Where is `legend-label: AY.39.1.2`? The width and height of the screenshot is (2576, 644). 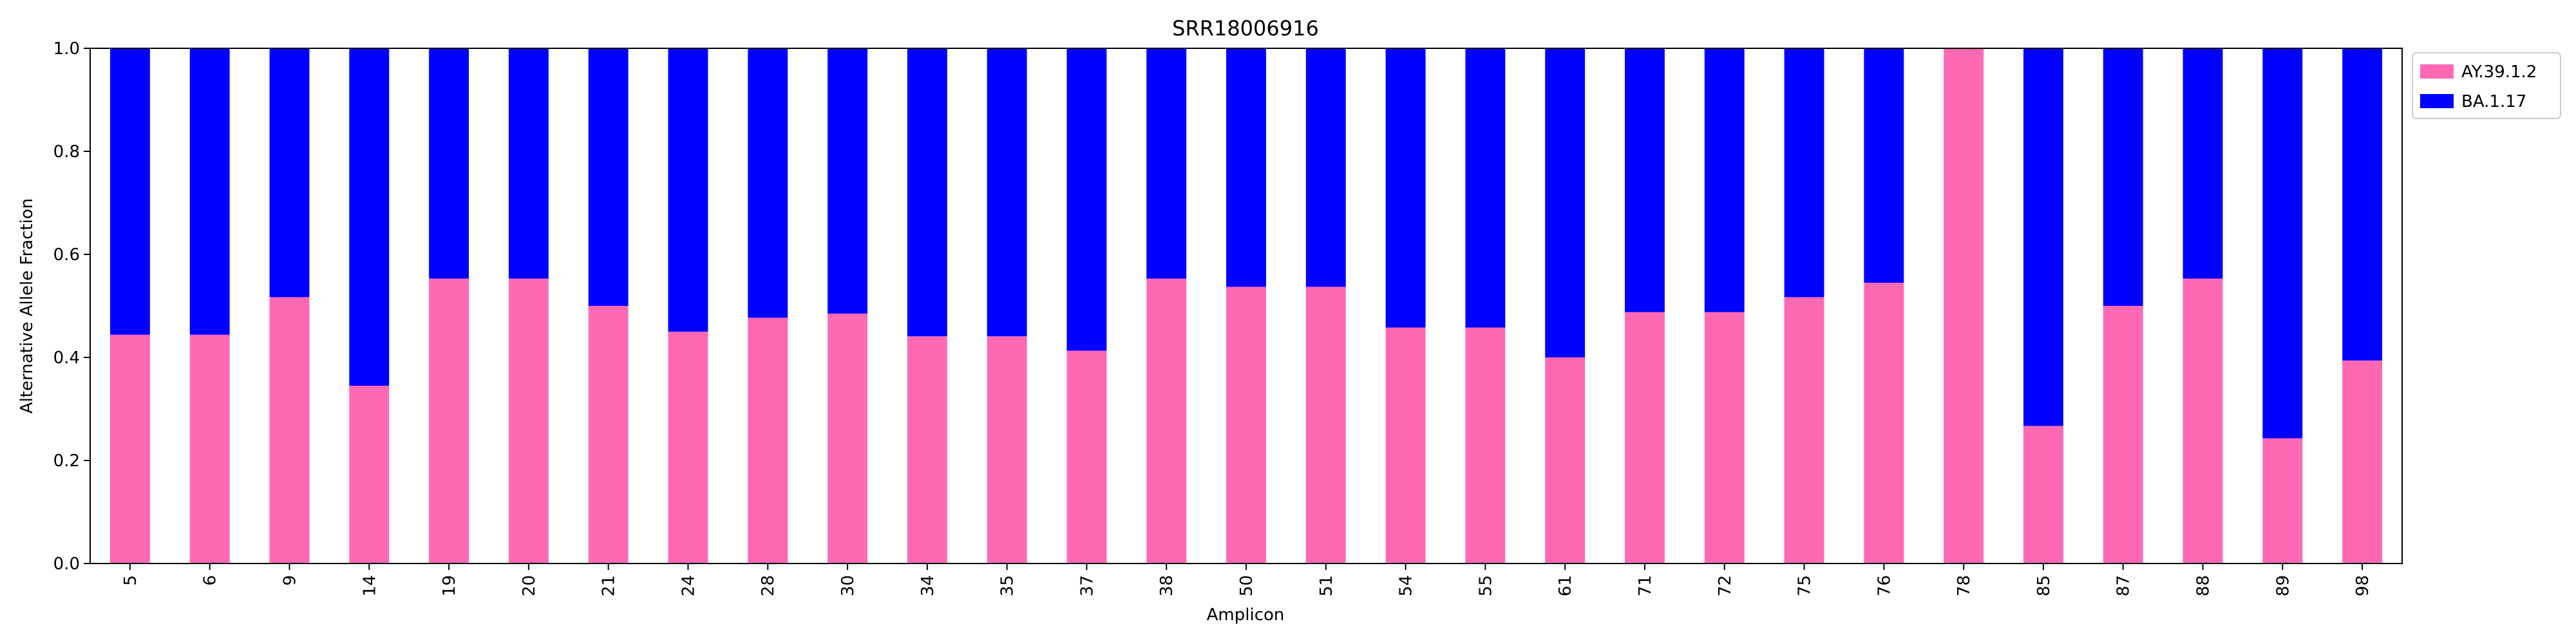 legend-label: AY.39.1.2 is located at coordinates (2499, 72).